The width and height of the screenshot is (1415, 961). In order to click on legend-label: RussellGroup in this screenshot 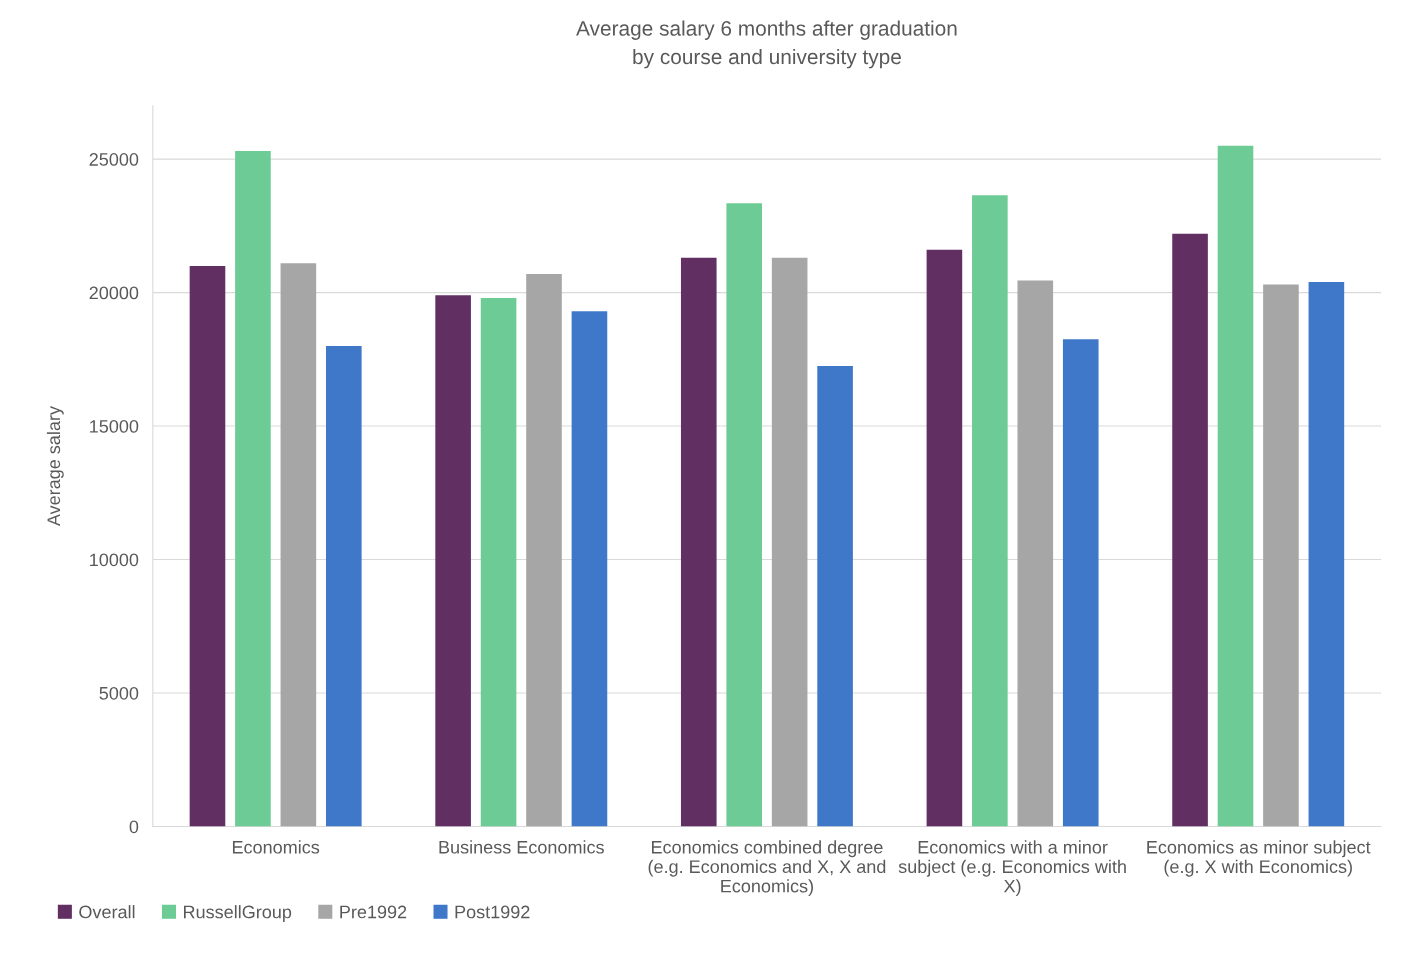, I will do `click(238, 913)`.